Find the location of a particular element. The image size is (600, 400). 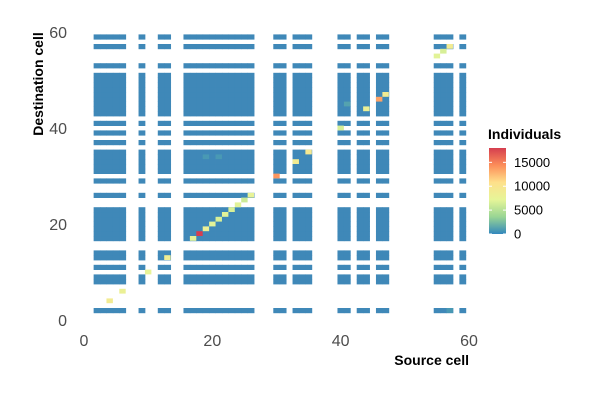

y-tick-label: 40 is located at coordinates (58, 129).